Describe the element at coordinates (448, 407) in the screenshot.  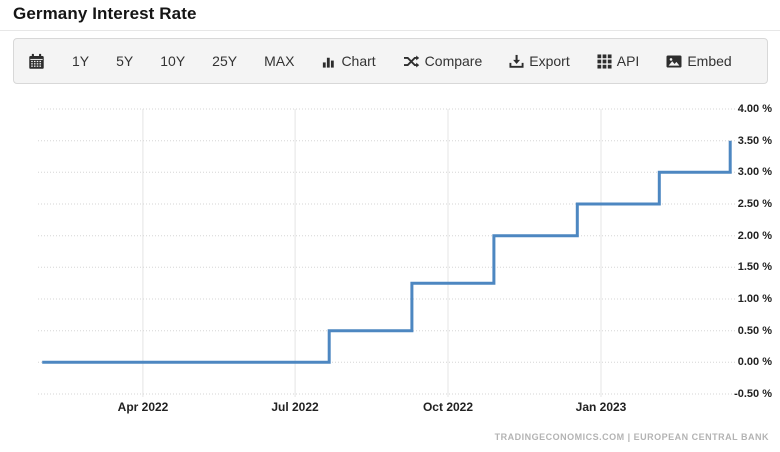
I see `x-tick-label: Oct 2022` at that location.